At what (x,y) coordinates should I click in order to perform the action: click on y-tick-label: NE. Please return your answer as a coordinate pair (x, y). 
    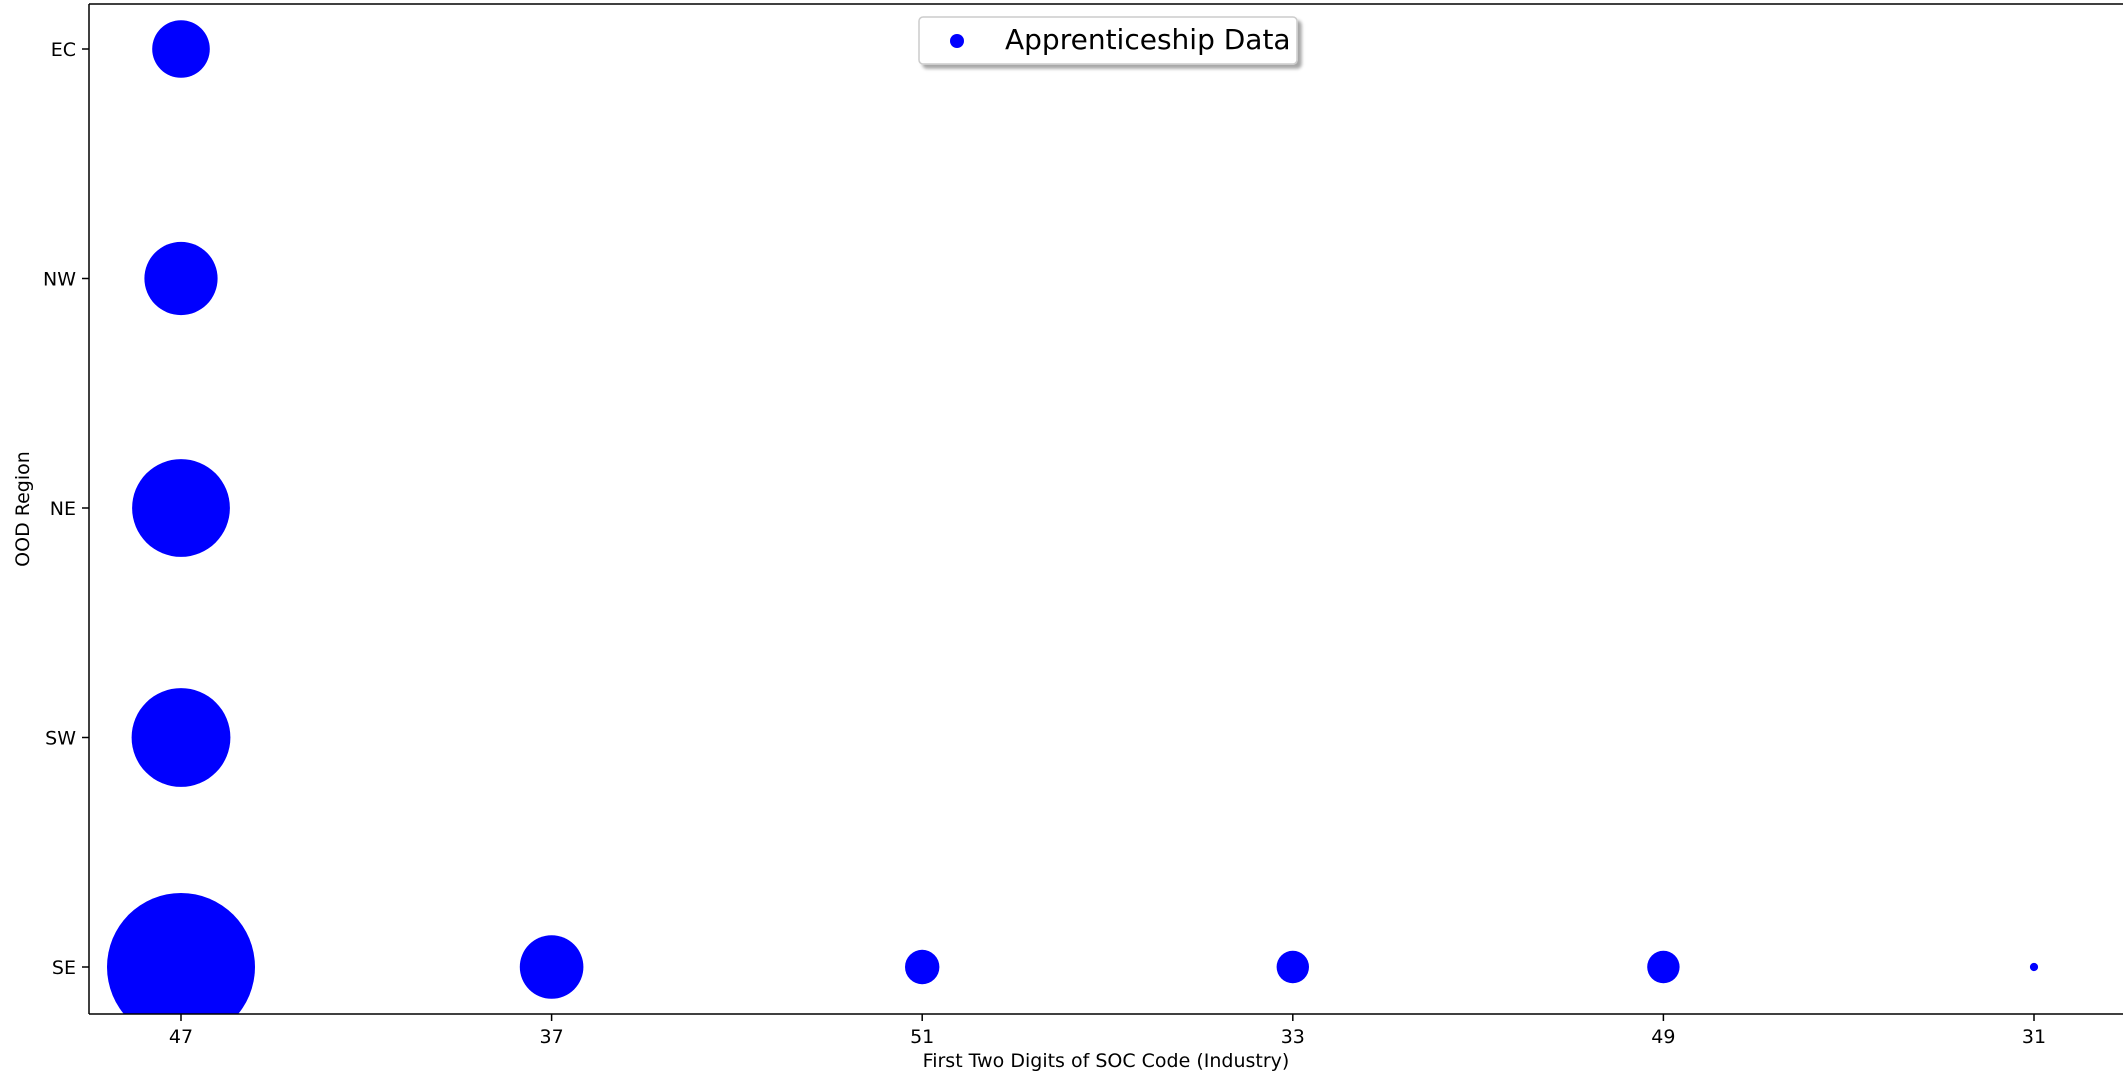
    Looking at the image, I should click on (63, 509).